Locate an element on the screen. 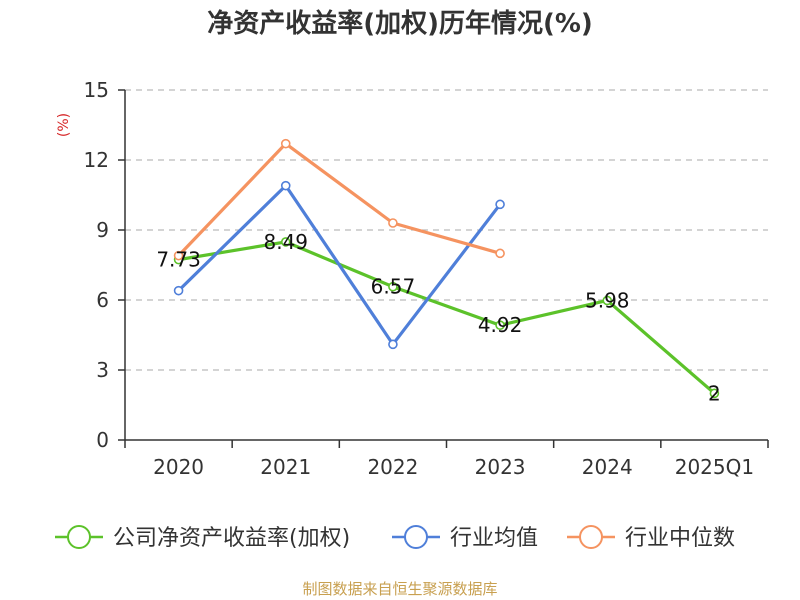 The height and width of the screenshot is (600, 800). x-tick-label: 2020 is located at coordinates (178, 467).